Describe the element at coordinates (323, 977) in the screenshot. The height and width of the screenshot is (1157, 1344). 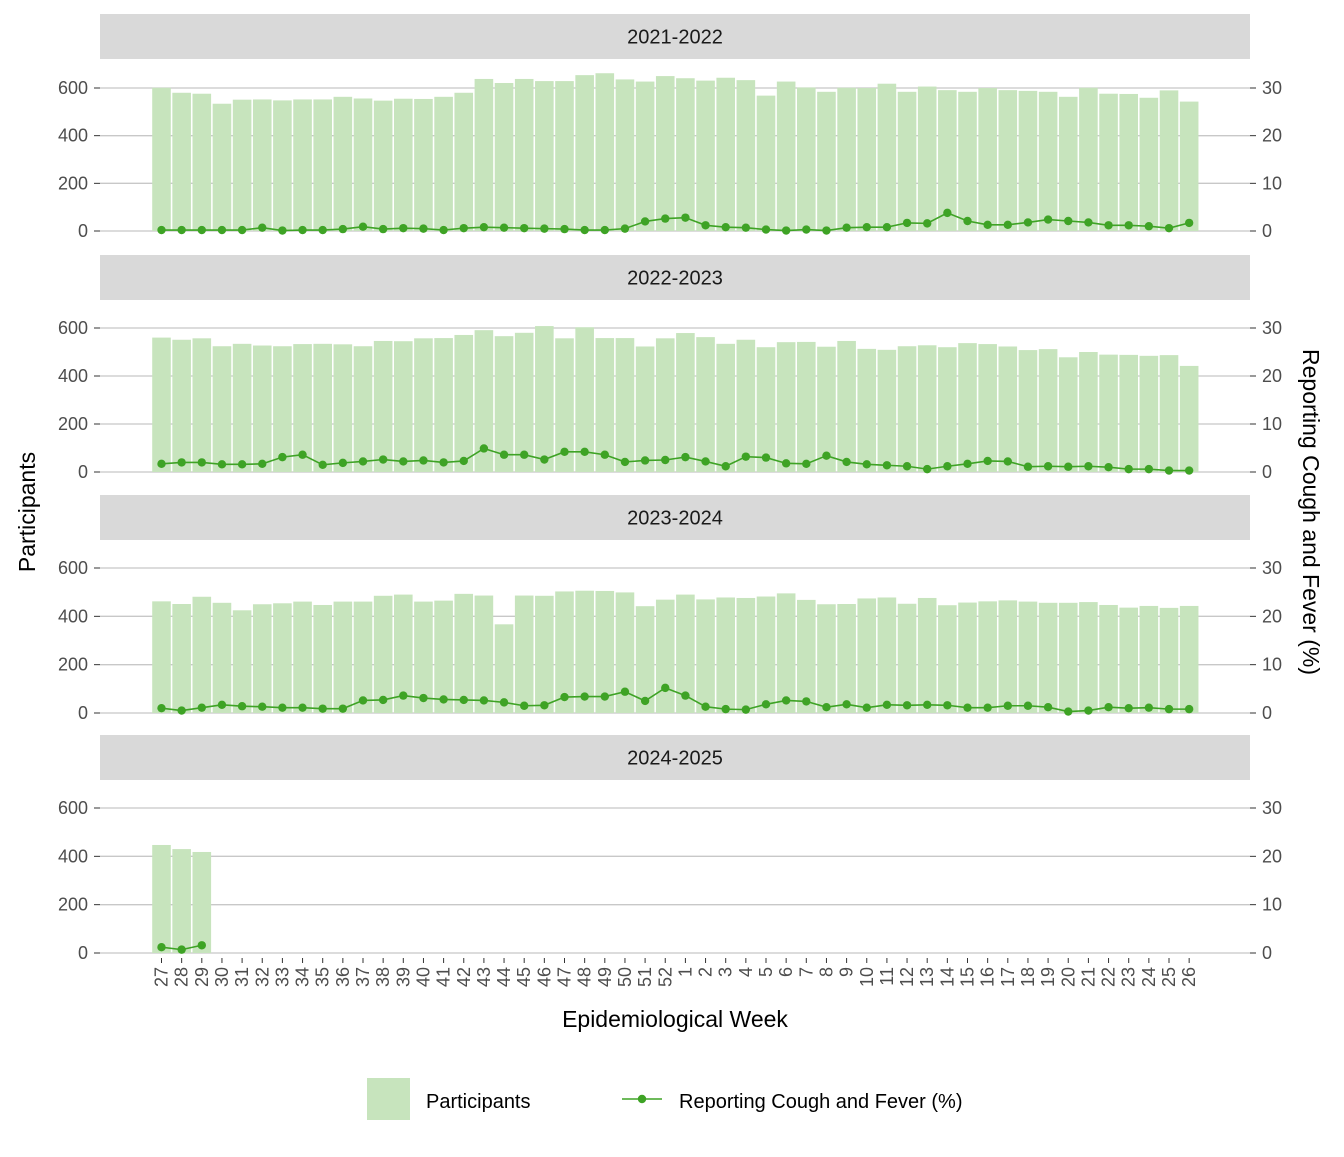
I see `x-tick-label: 35` at that location.